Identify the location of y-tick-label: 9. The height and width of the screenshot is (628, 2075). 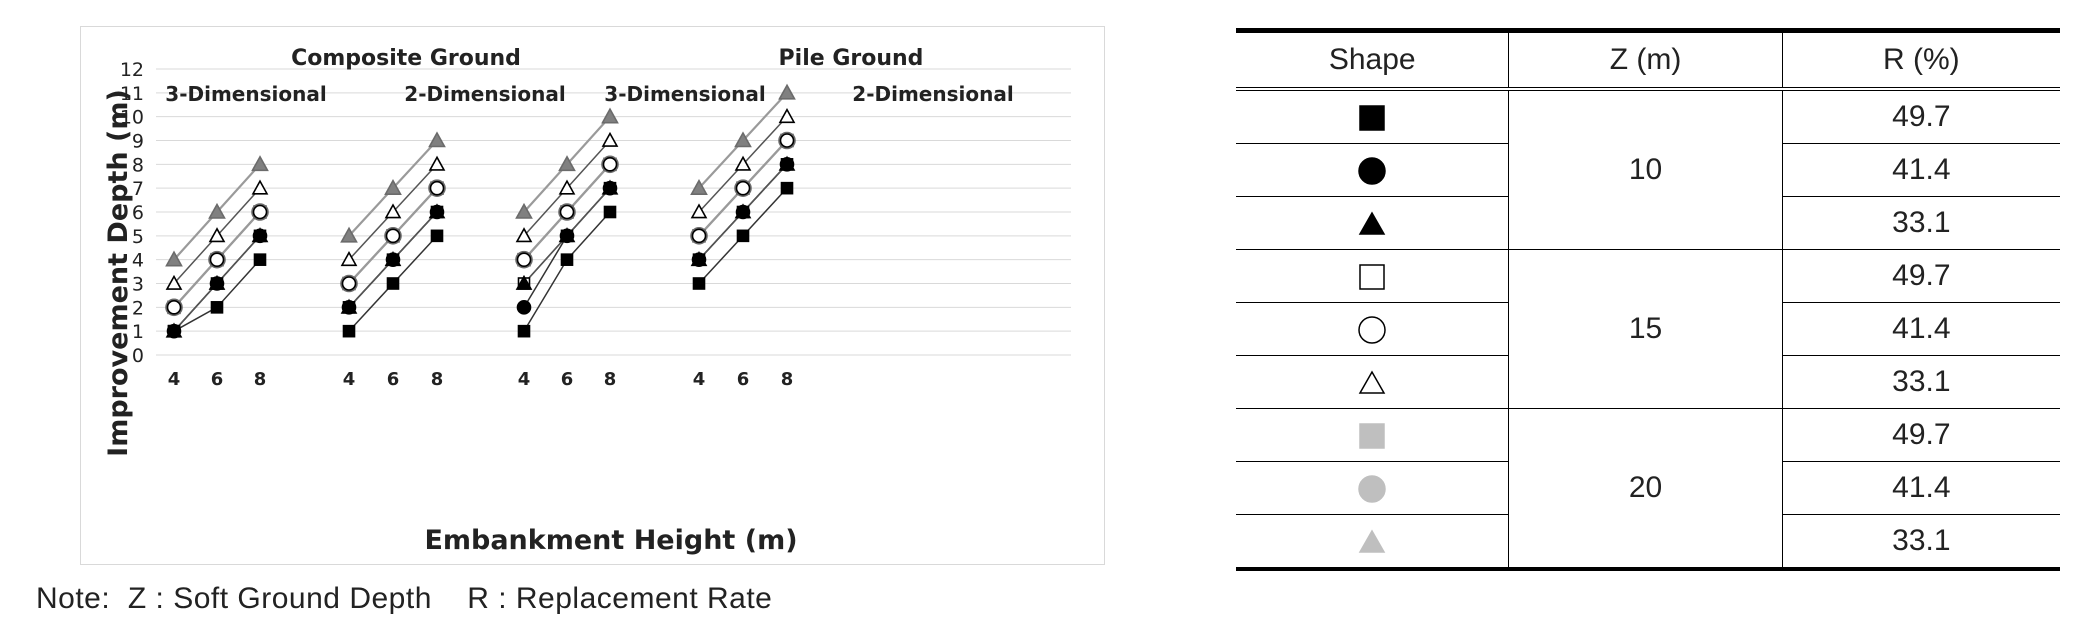
(138, 142).